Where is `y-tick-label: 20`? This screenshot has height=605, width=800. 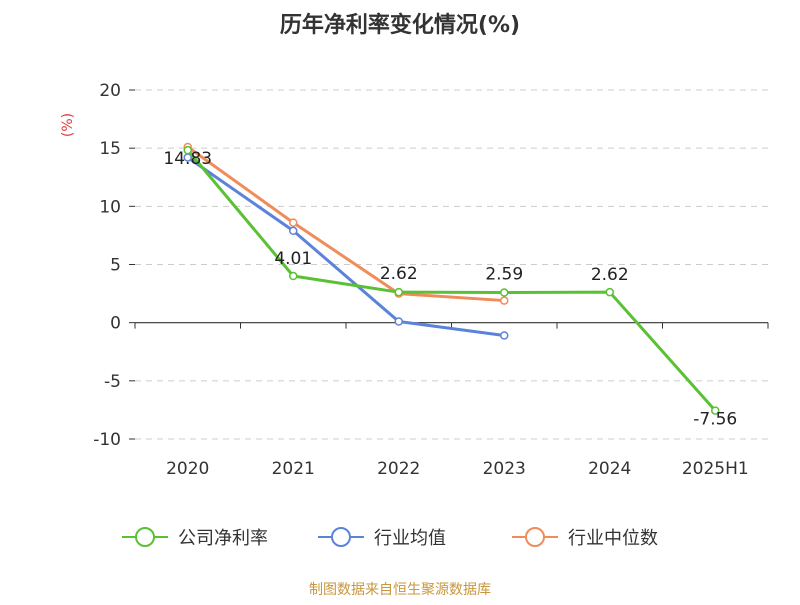 y-tick-label: 20 is located at coordinates (110, 91).